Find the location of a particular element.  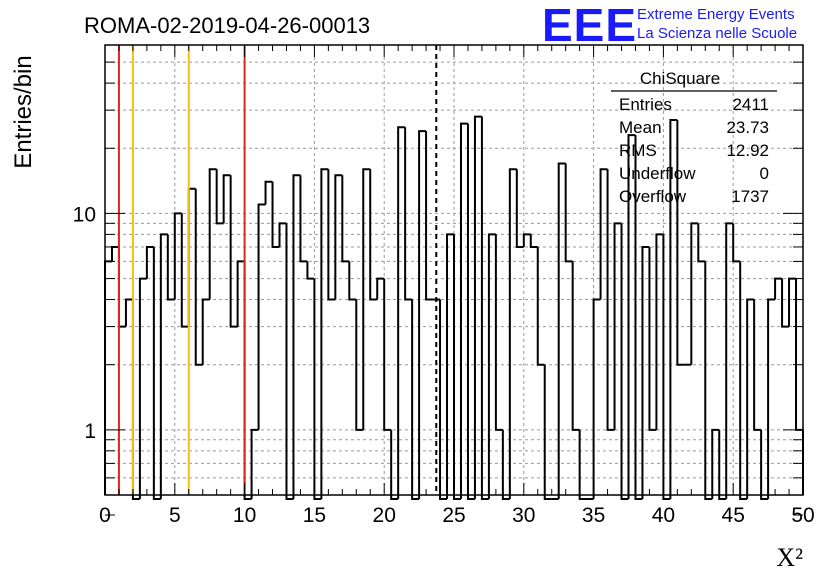

eee-logo-line1: Extreme Energy Events is located at coordinates (716, 14).